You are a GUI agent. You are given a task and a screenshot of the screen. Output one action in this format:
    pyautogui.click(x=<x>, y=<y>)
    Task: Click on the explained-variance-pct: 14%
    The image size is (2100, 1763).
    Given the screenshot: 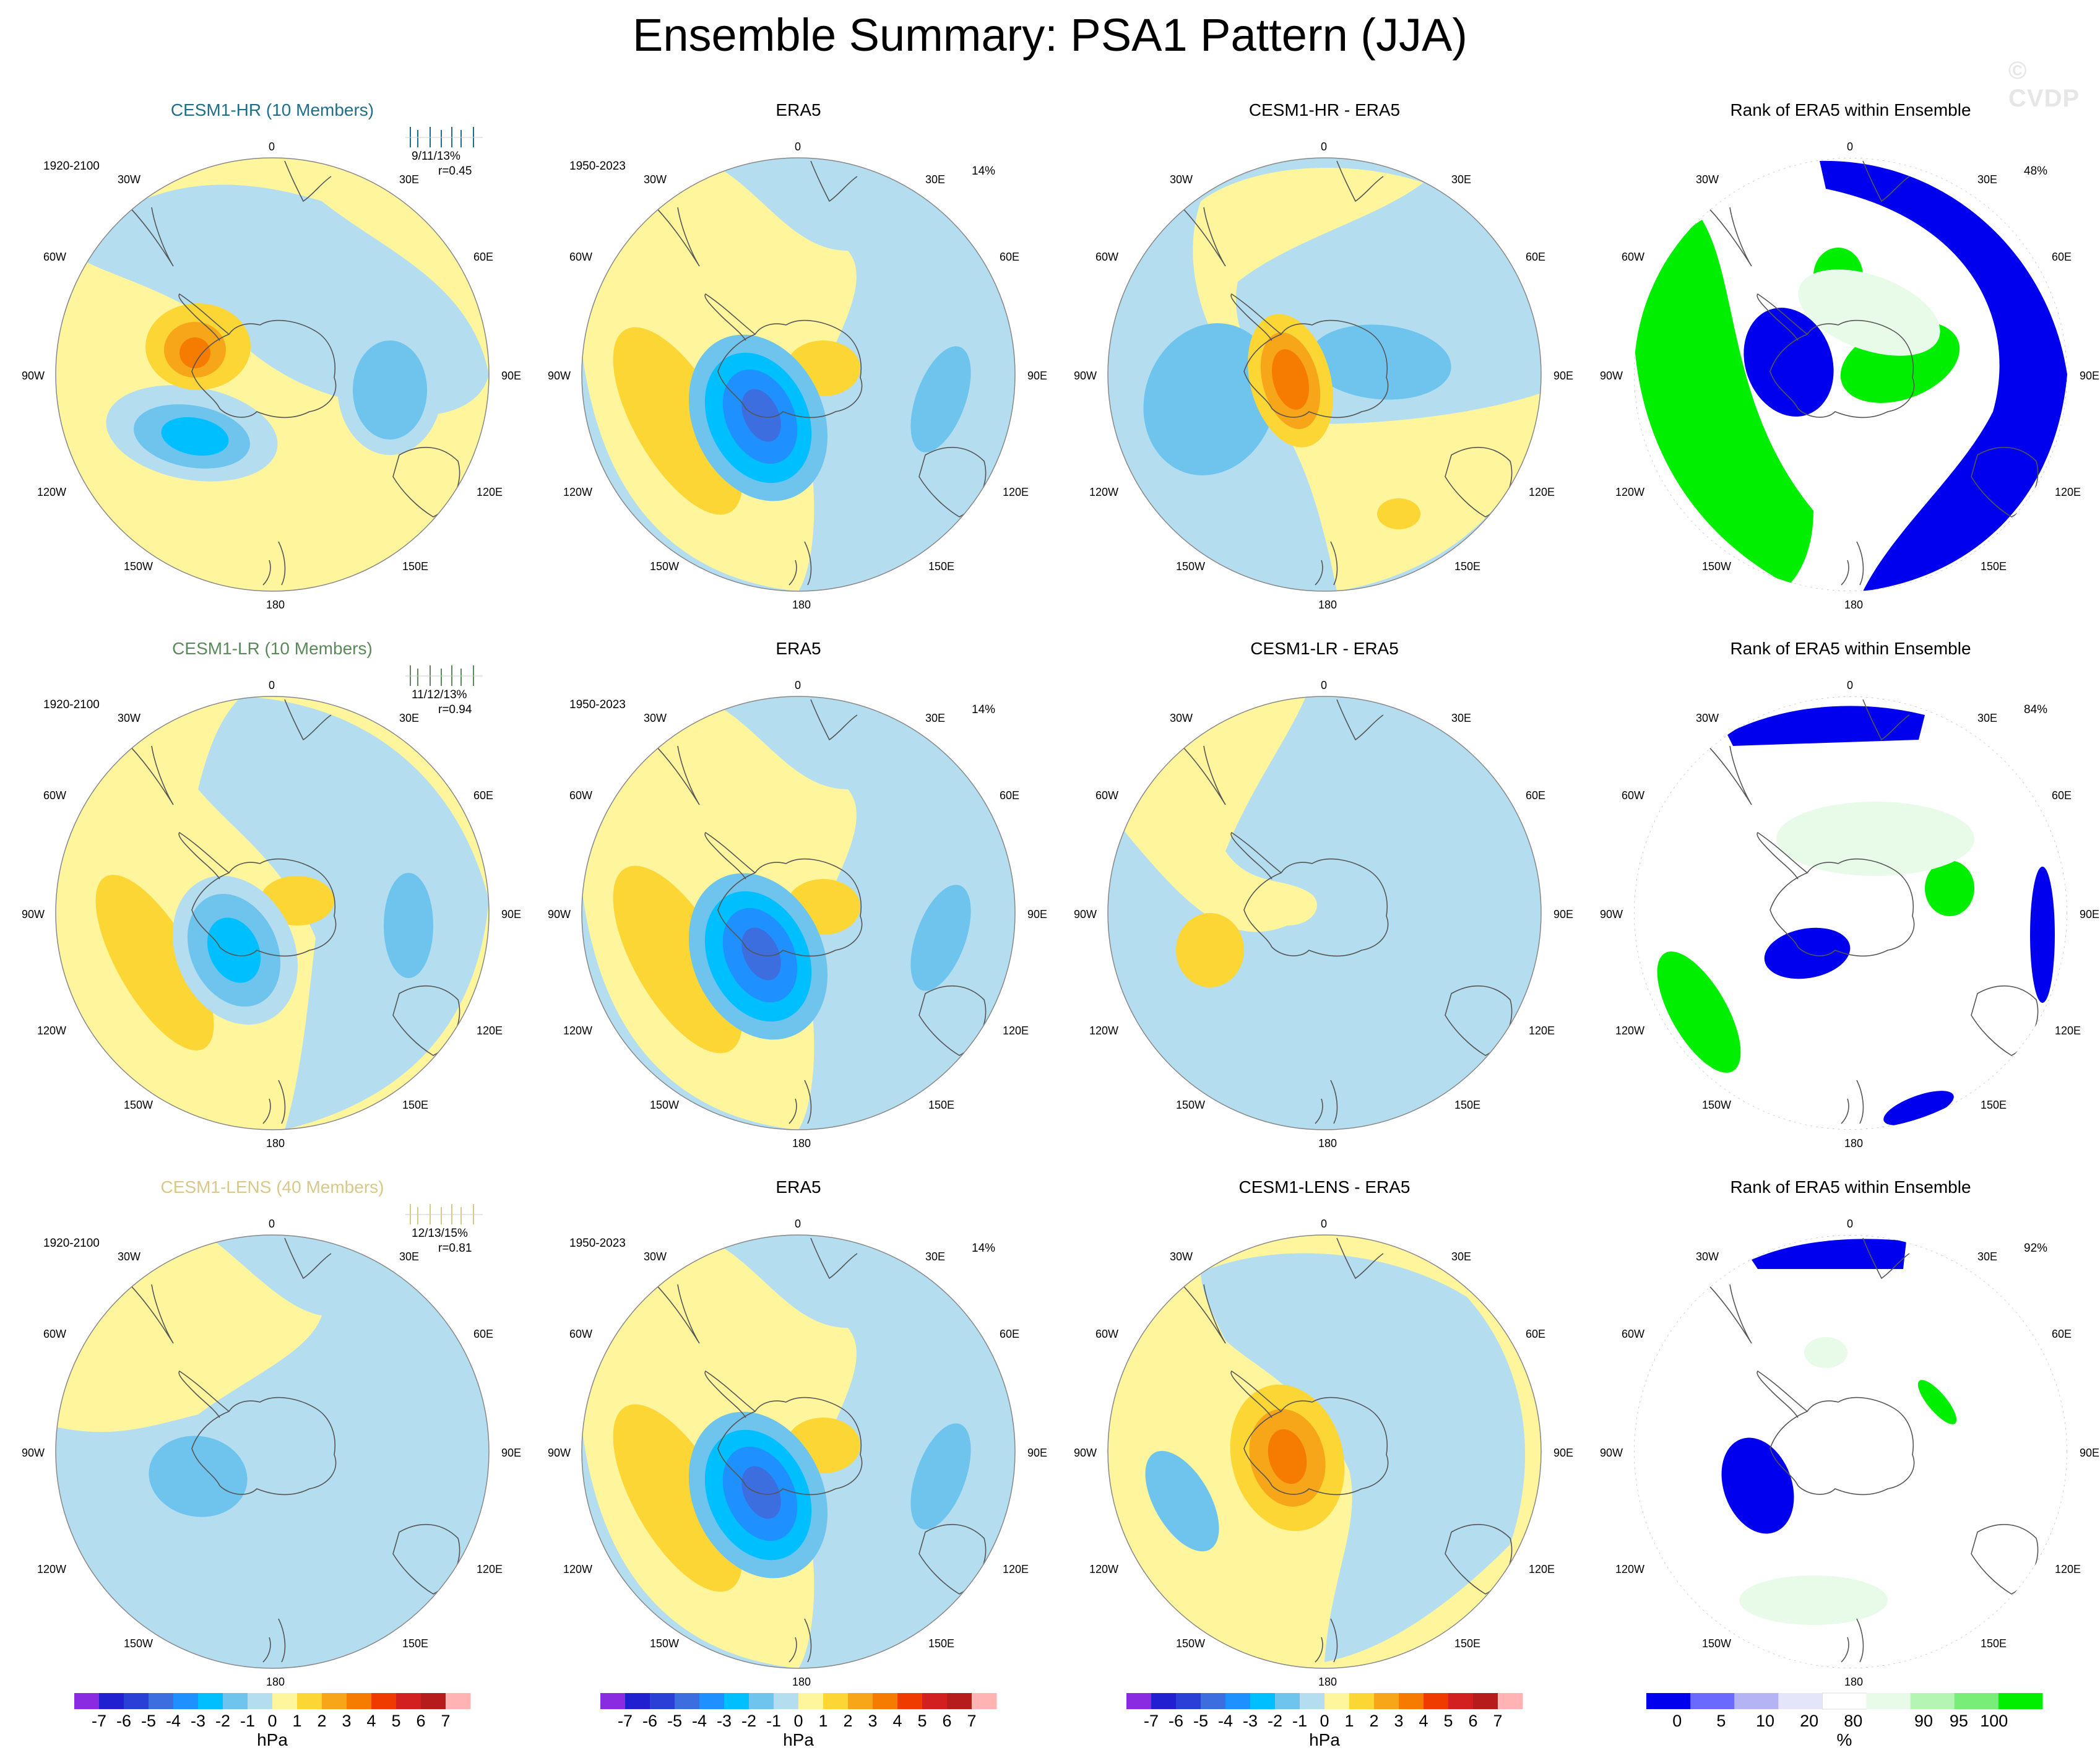 What is the action you would take?
    pyautogui.click(x=984, y=710)
    